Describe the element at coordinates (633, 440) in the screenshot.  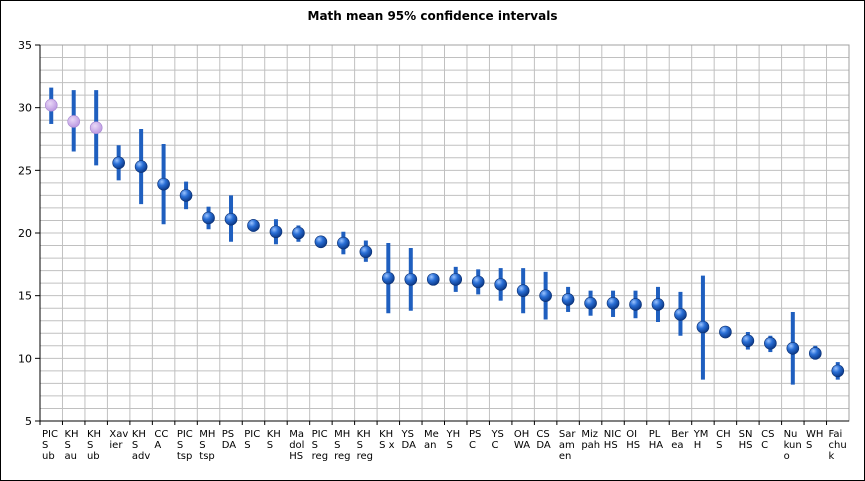
I see `x-tick-label: OI HS` at that location.